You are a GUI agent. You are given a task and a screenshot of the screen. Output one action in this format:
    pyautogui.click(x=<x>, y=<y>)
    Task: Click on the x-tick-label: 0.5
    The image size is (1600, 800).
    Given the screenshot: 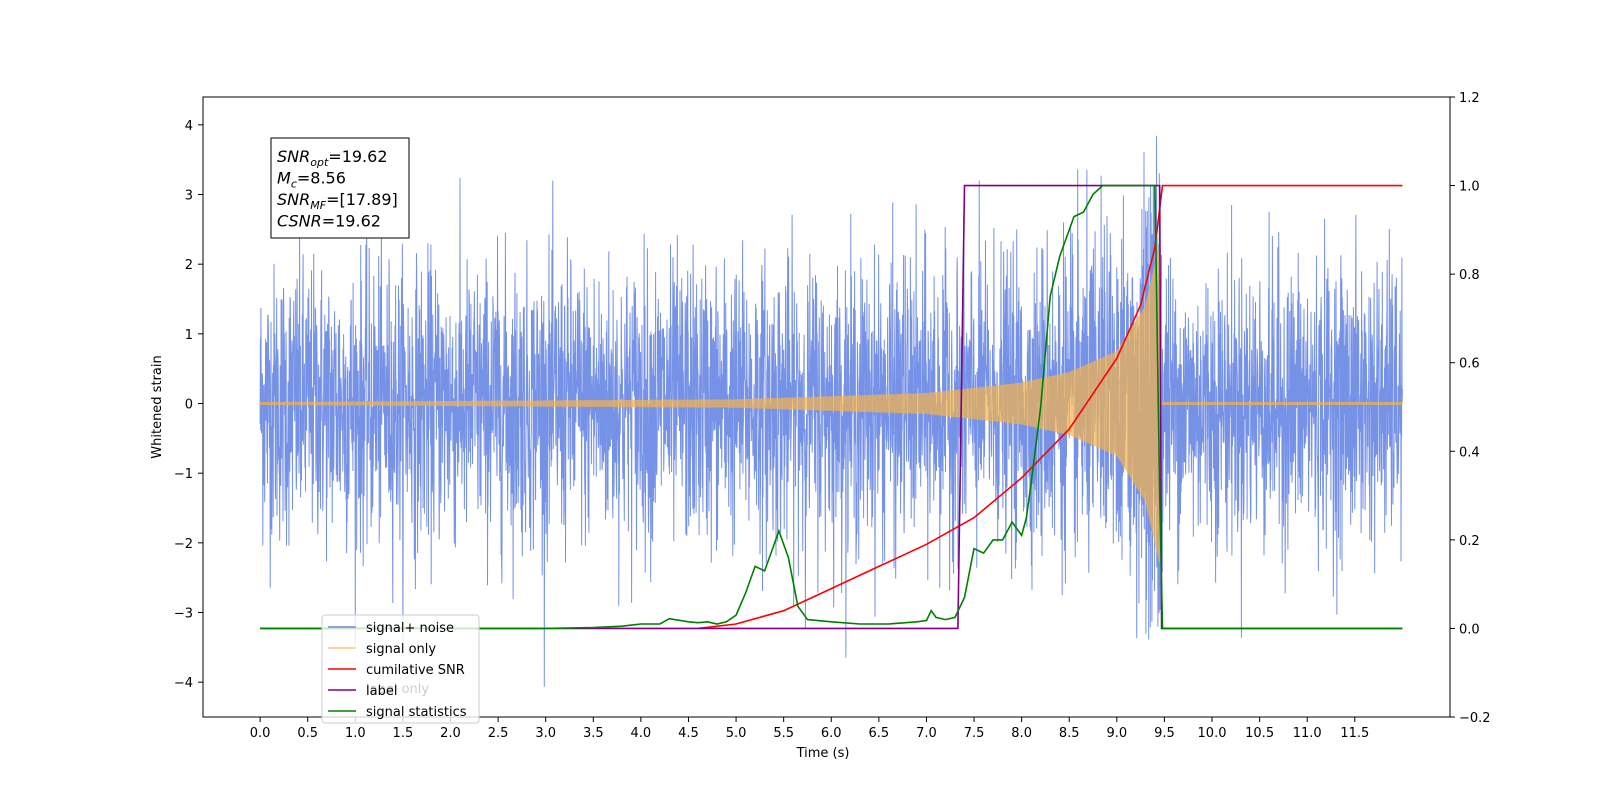 What is the action you would take?
    pyautogui.click(x=307, y=733)
    